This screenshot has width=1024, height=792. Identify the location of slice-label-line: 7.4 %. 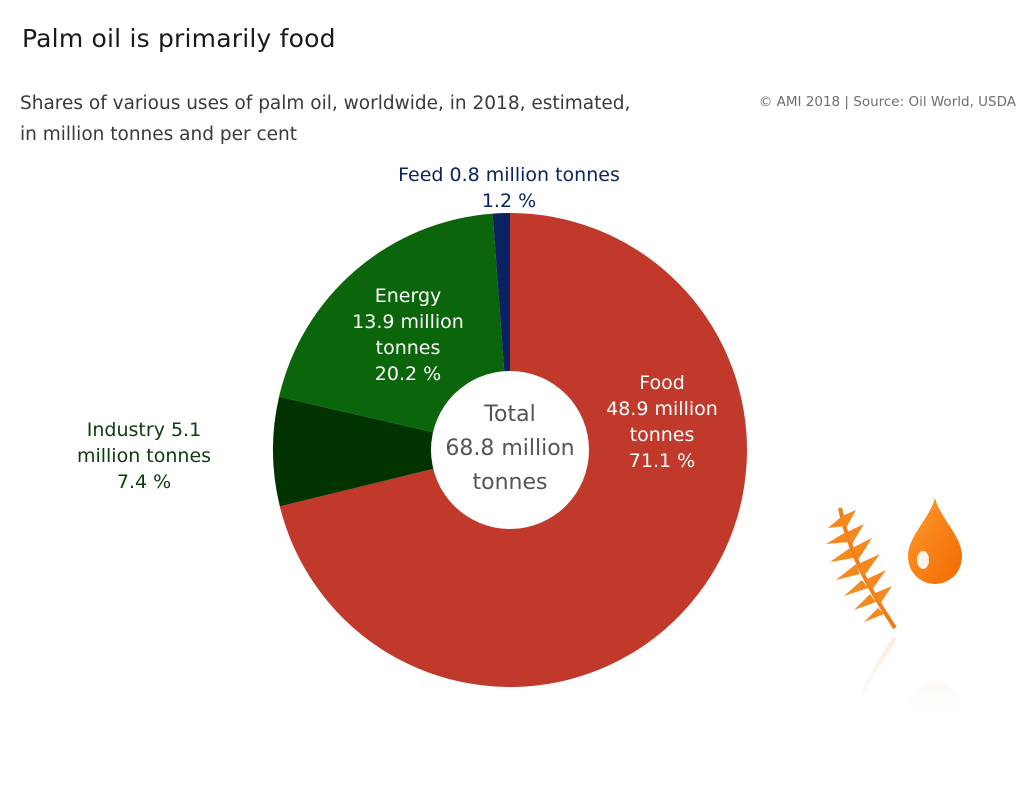
(144, 482).